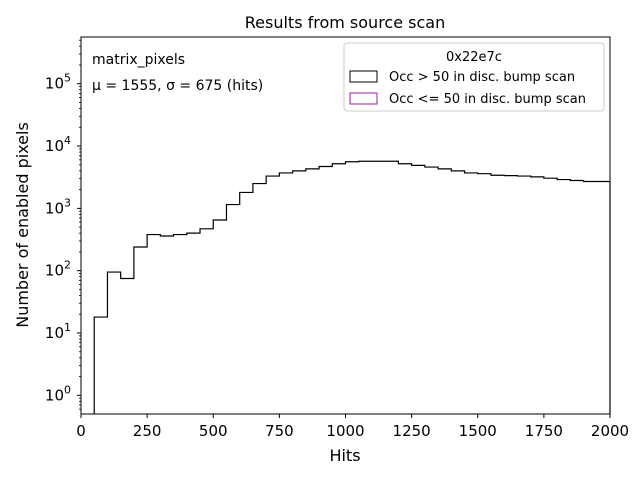  Describe the element at coordinates (58, 331) in the screenshot. I see `y-tick-label: 10¹` at that location.